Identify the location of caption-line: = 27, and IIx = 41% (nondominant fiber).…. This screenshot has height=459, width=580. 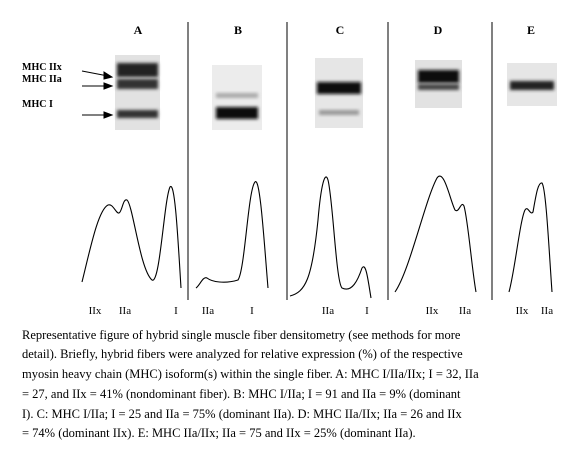
(241, 394).